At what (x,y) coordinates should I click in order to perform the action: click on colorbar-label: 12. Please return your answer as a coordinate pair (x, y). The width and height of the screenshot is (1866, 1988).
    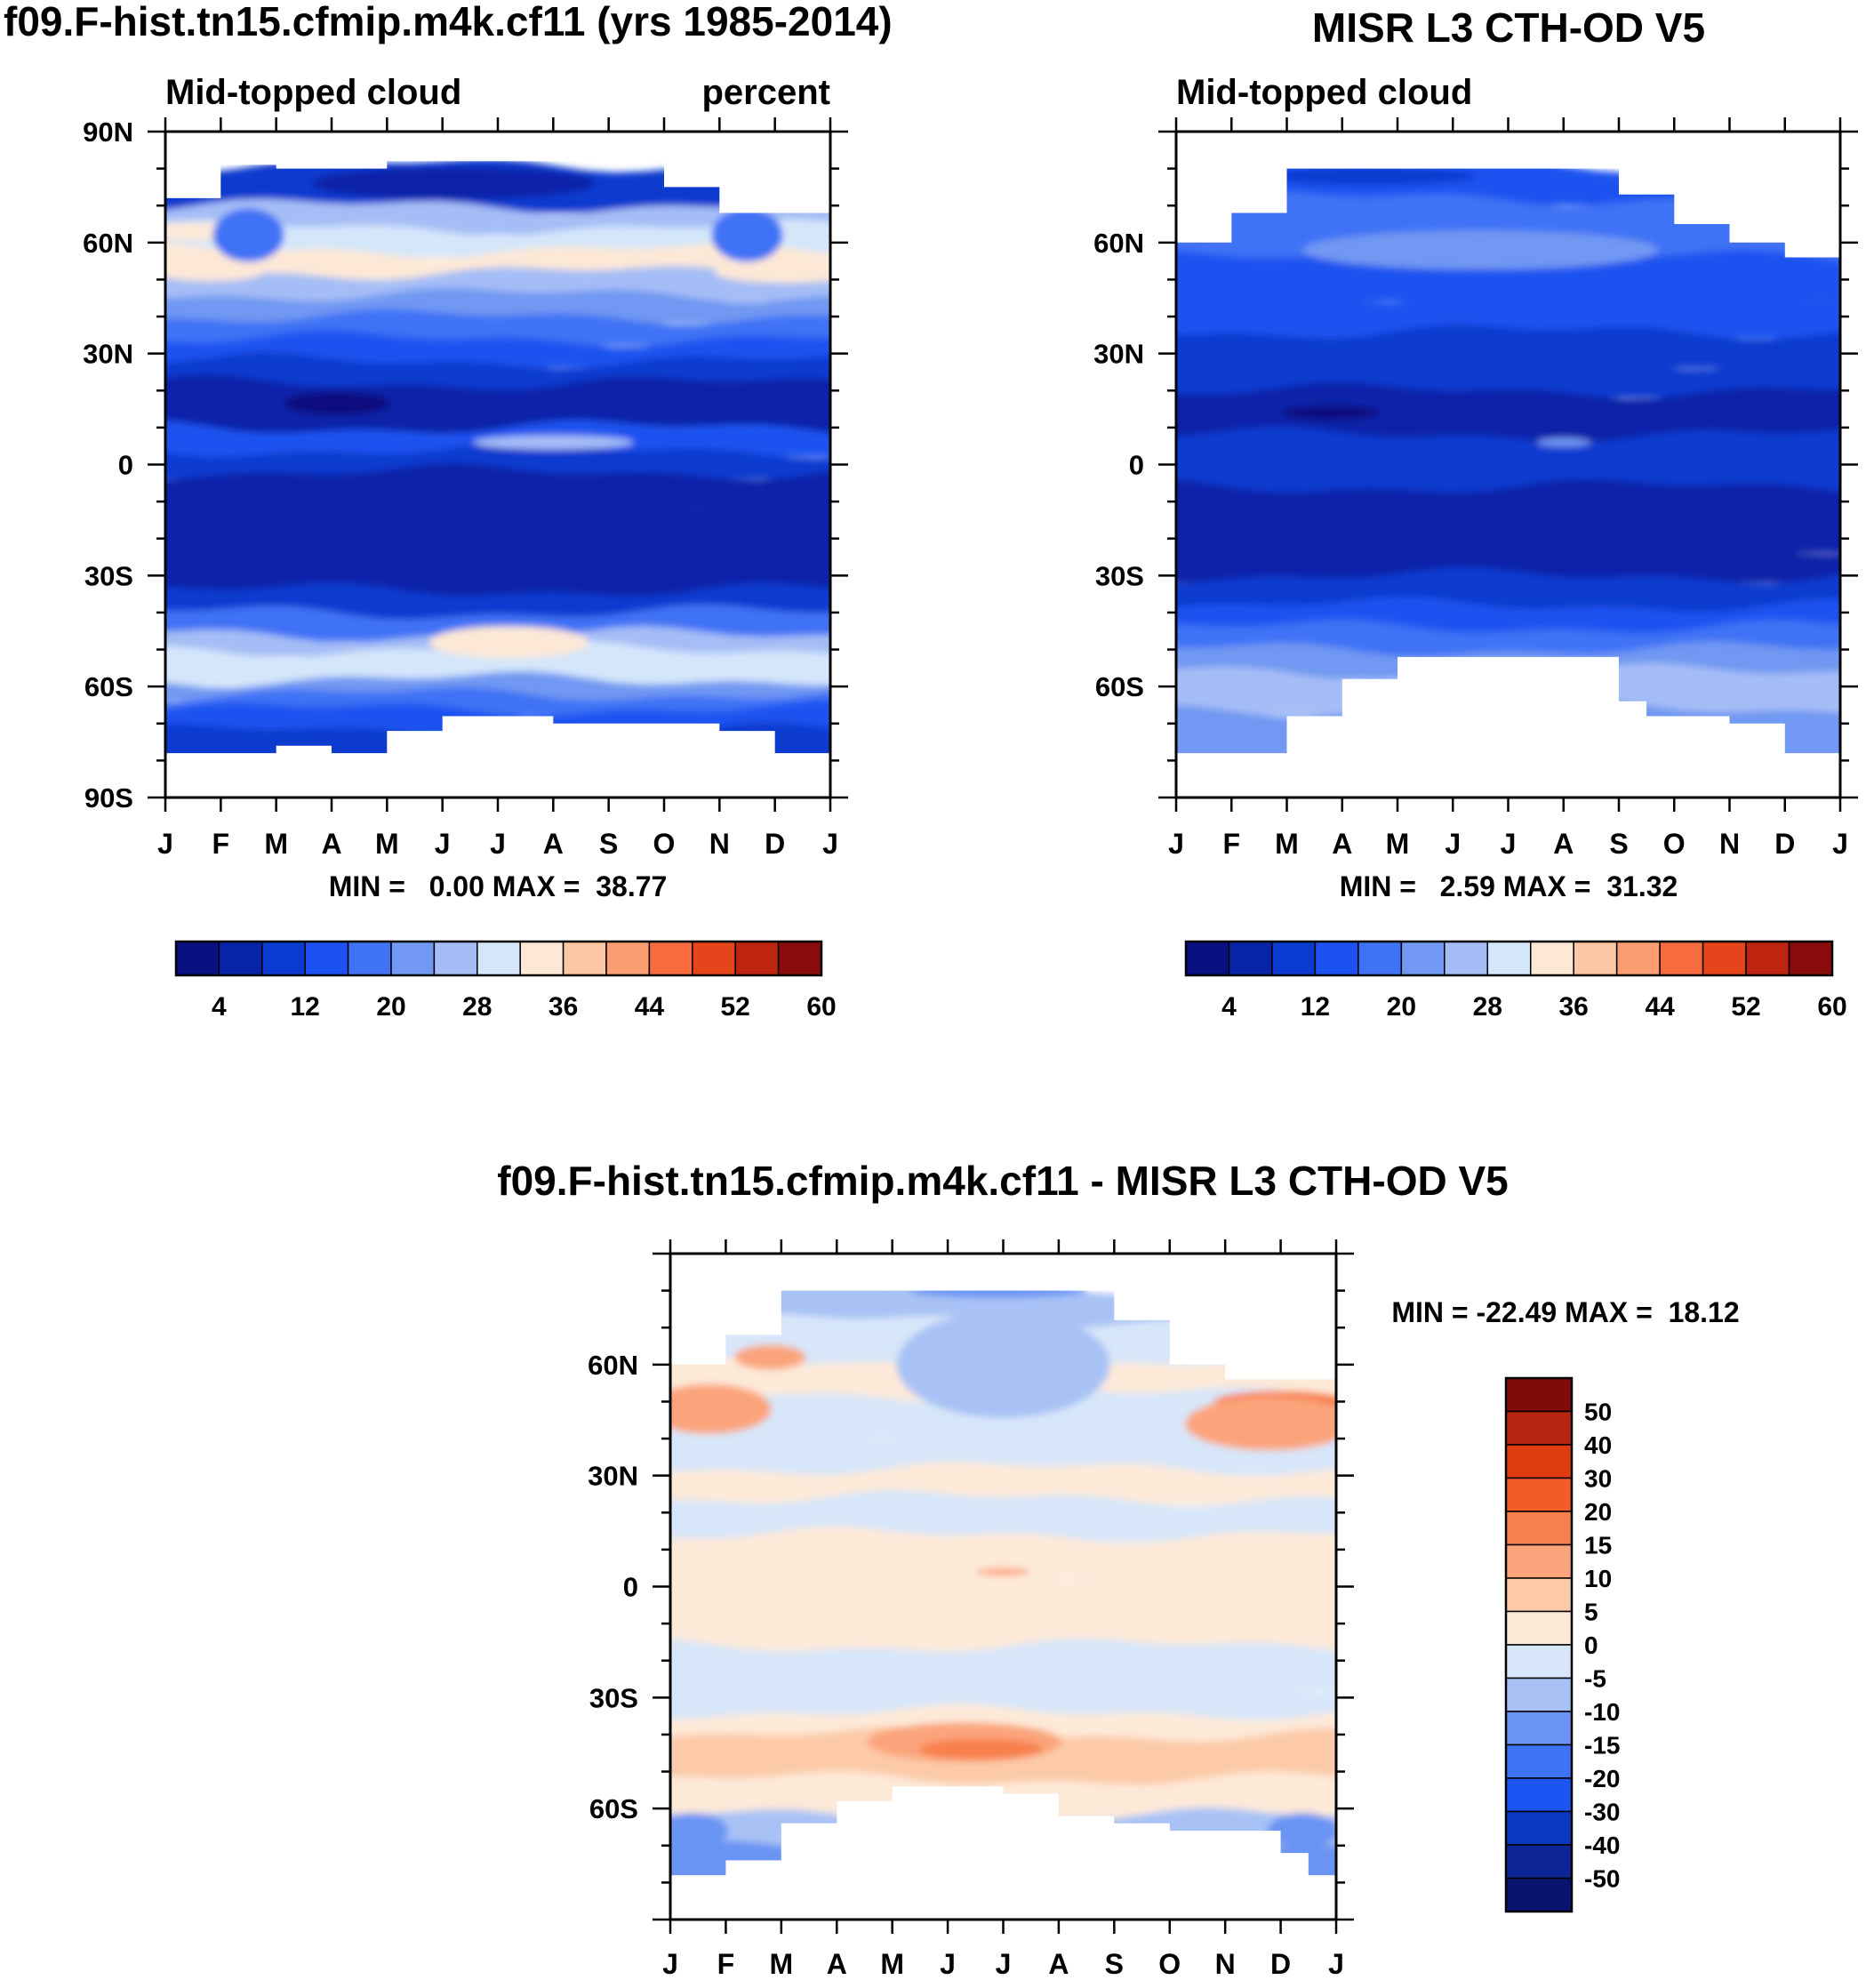
    Looking at the image, I should click on (305, 1007).